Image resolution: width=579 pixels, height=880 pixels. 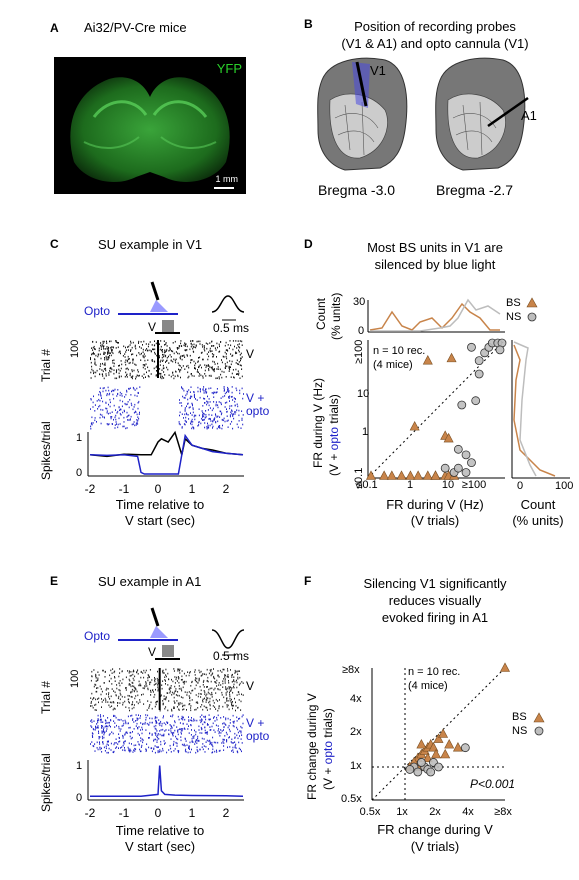 I want to click on legend-bs-label: BS, so click(x=513, y=303).